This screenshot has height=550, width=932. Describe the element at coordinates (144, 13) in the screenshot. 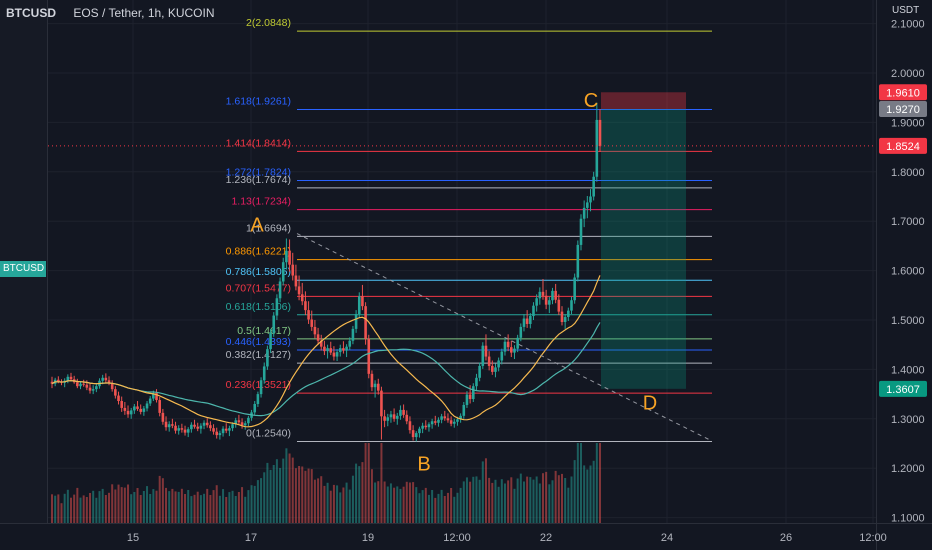

I see `chart-title: EOS / Tether, 1h, KUCOIN` at that location.